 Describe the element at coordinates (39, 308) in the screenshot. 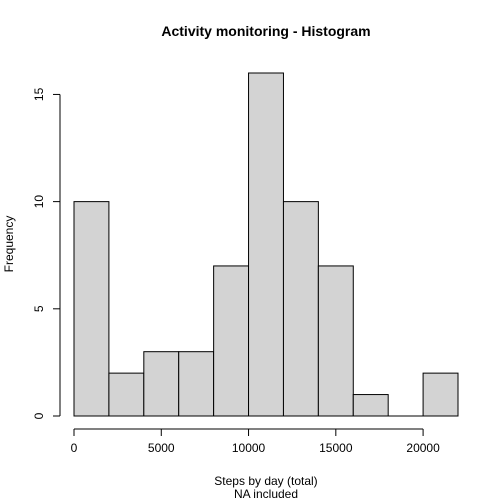

I see `y-tick-label: 5` at that location.